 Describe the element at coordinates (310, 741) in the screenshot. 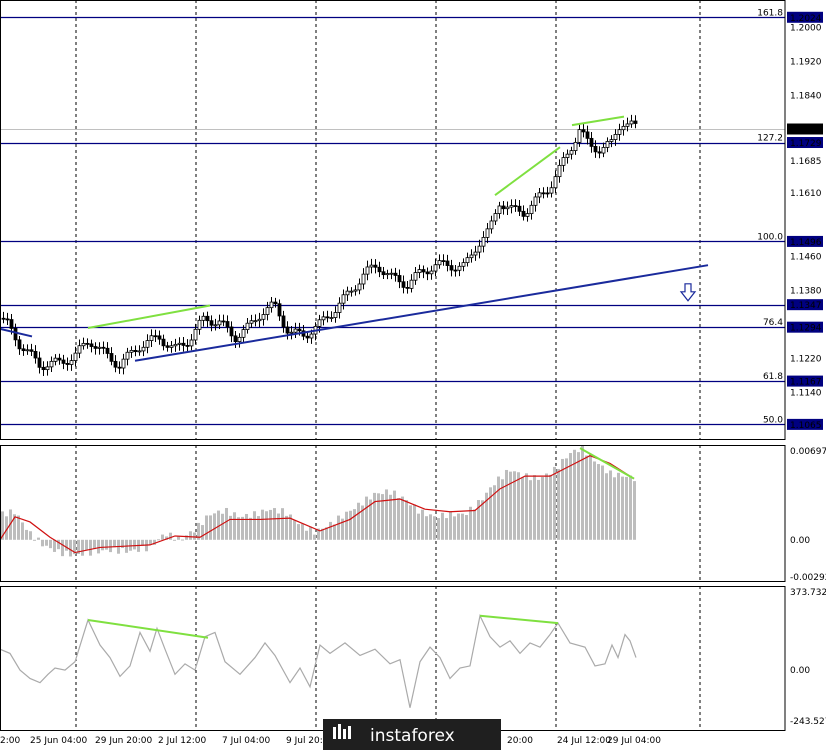

I see `time-tick-label: 9 Jul 20:00` at that location.